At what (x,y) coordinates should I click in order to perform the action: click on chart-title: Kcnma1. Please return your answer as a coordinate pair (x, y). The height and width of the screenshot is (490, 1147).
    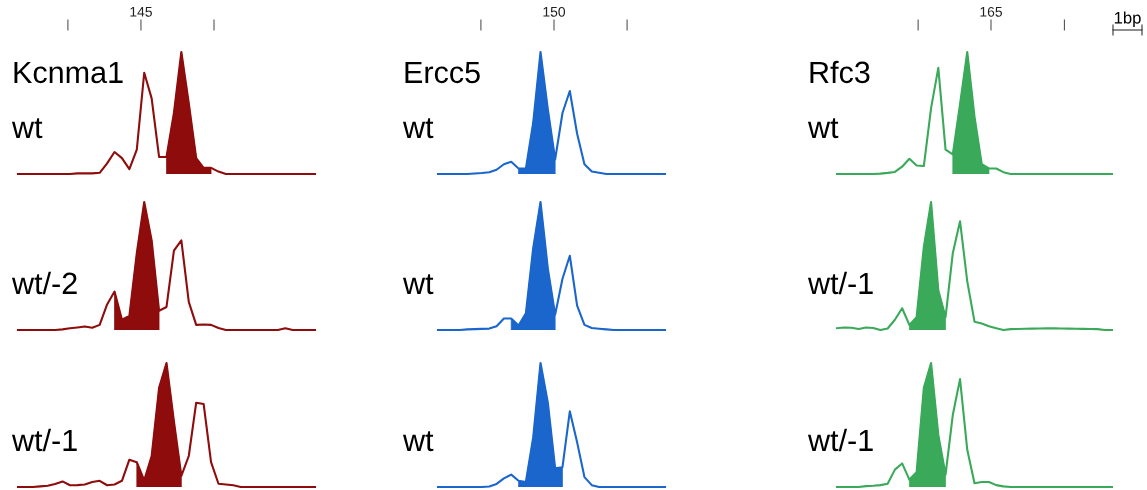
    Looking at the image, I should click on (68, 72).